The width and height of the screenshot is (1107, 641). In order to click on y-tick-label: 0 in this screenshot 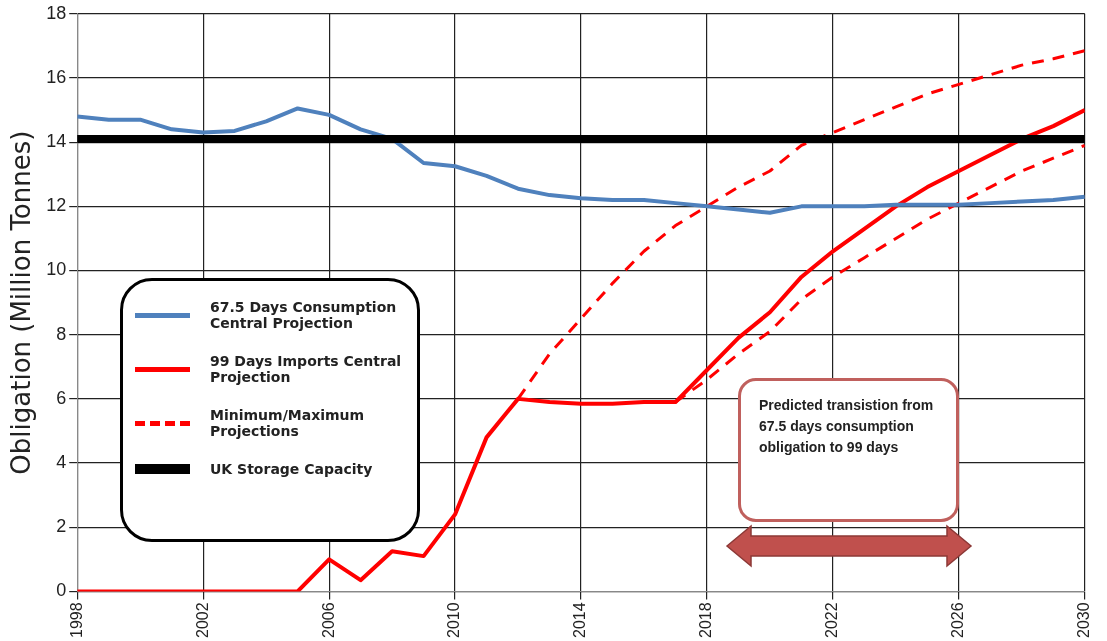, I will do `click(61, 590)`.